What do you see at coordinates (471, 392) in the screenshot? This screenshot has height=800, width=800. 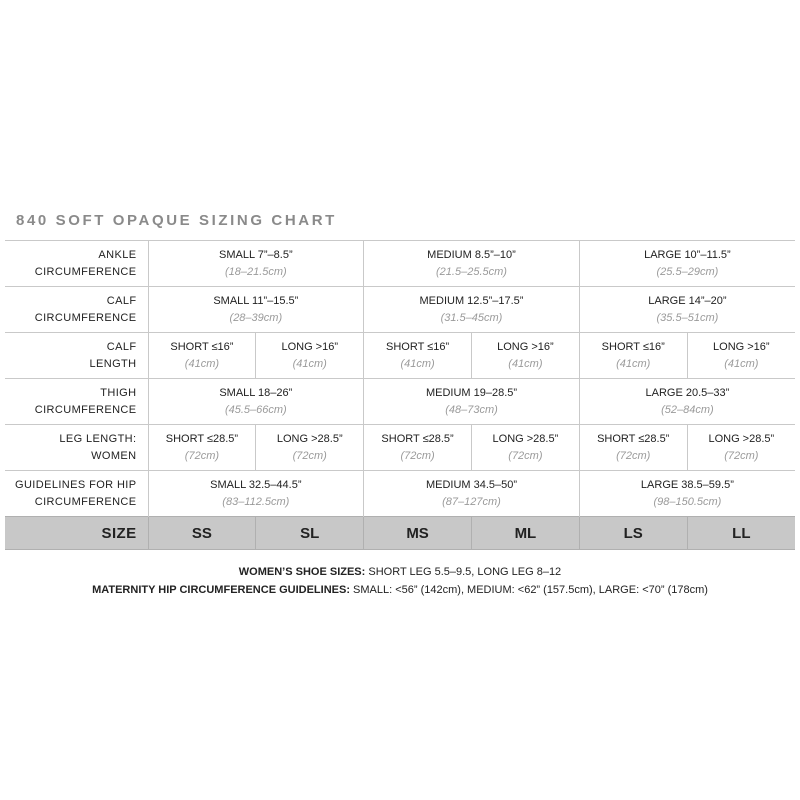 I see `imperial-range: MEDIUM 19–28.5”` at bounding box center [471, 392].